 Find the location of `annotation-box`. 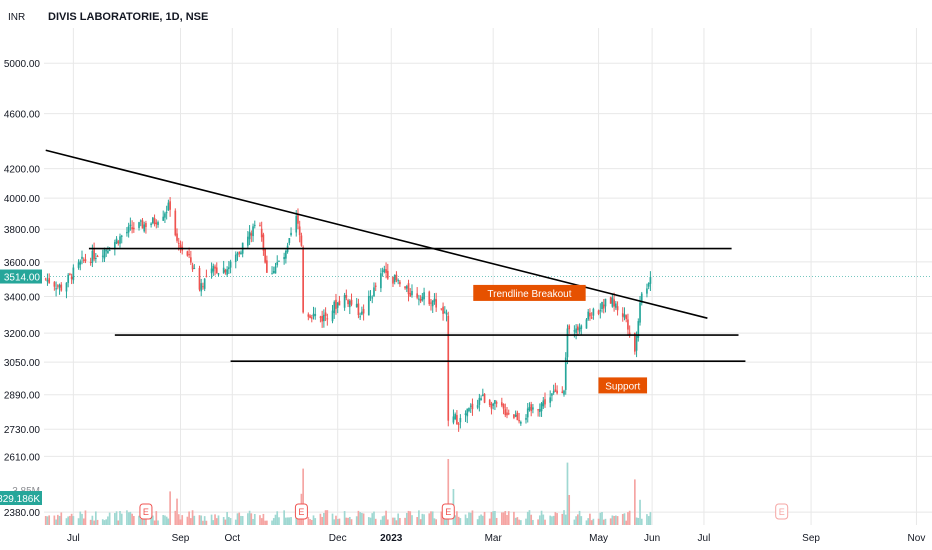

annotation-box is located at coordinates (529, 292).